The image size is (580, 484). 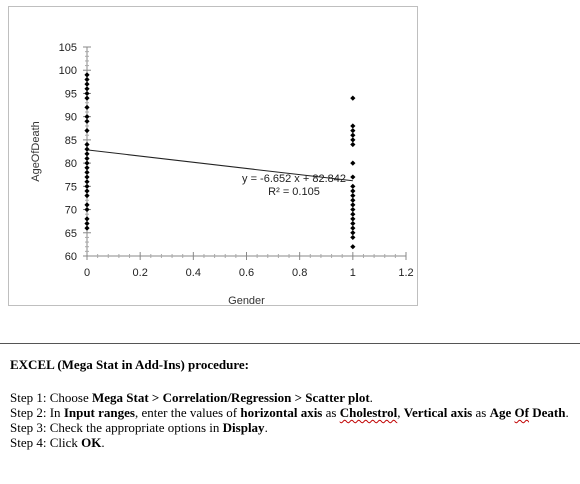 I want to click on step-2-bold-horizontal: horizontal axis, so click(x=281, y=412).